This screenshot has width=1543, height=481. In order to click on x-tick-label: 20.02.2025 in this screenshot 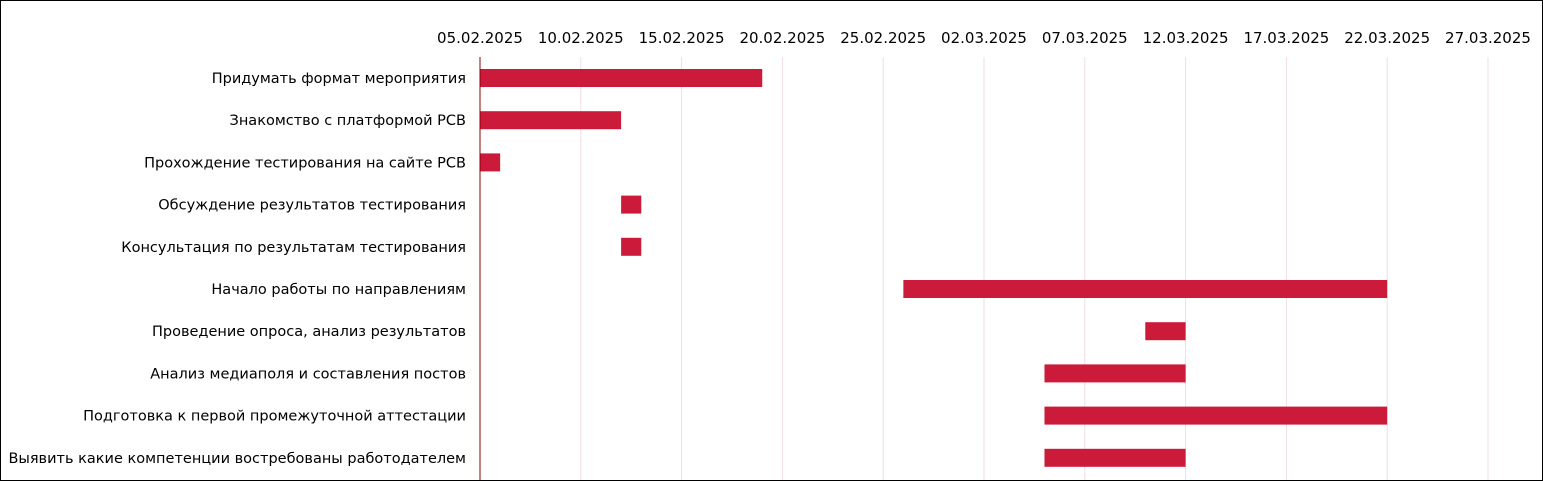, I will do `click(782, 38)`.